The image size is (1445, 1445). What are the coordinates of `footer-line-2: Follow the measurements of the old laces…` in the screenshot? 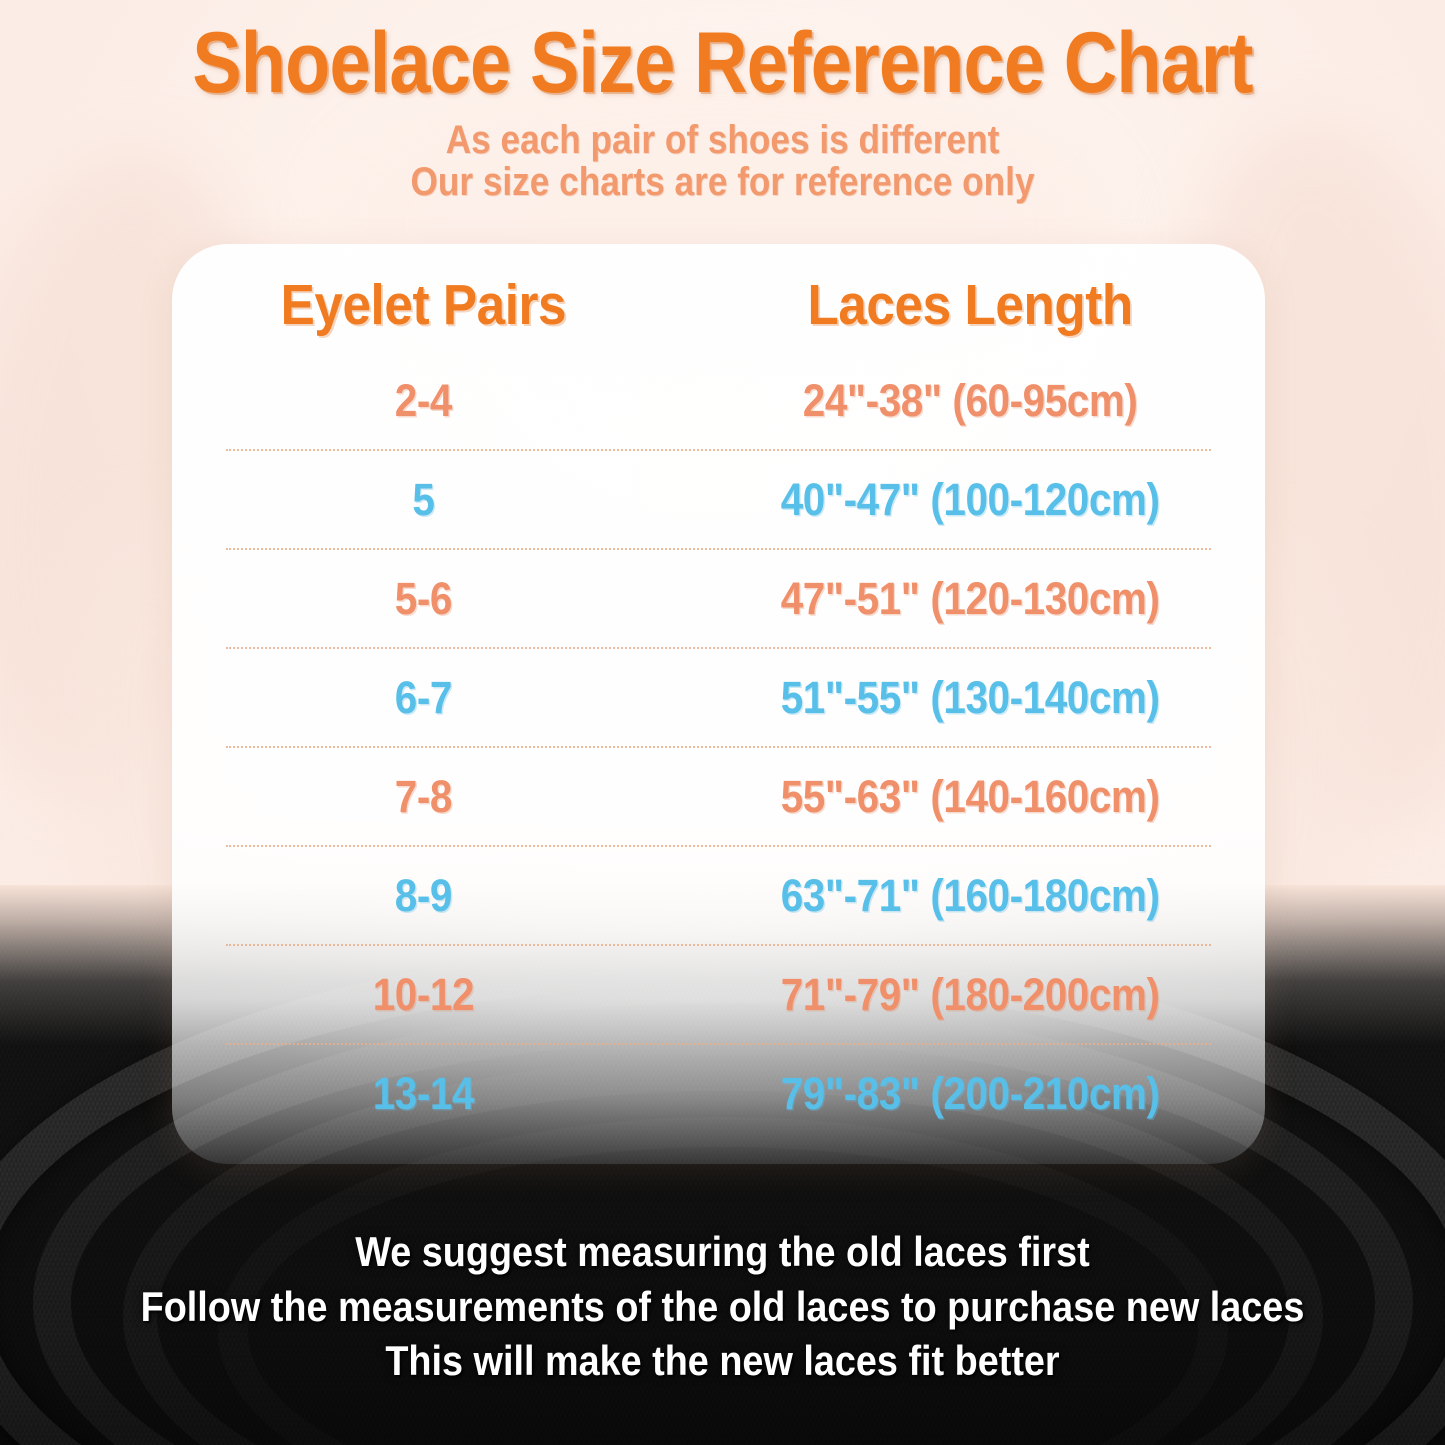 It's located at (722, 1306).